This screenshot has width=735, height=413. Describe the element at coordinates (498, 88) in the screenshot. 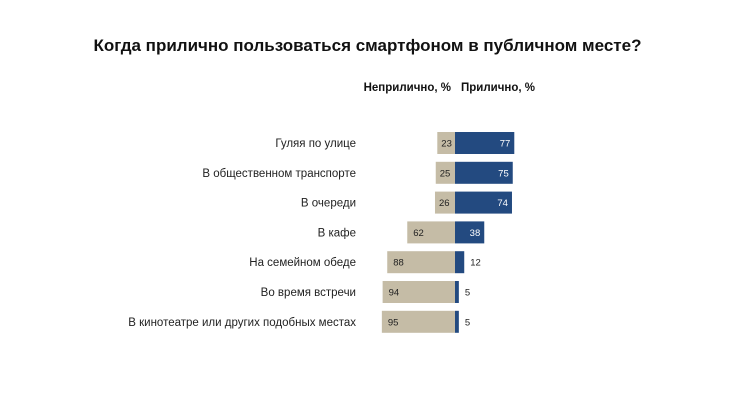

I see `legend-decent: Прилично, %` at that location.